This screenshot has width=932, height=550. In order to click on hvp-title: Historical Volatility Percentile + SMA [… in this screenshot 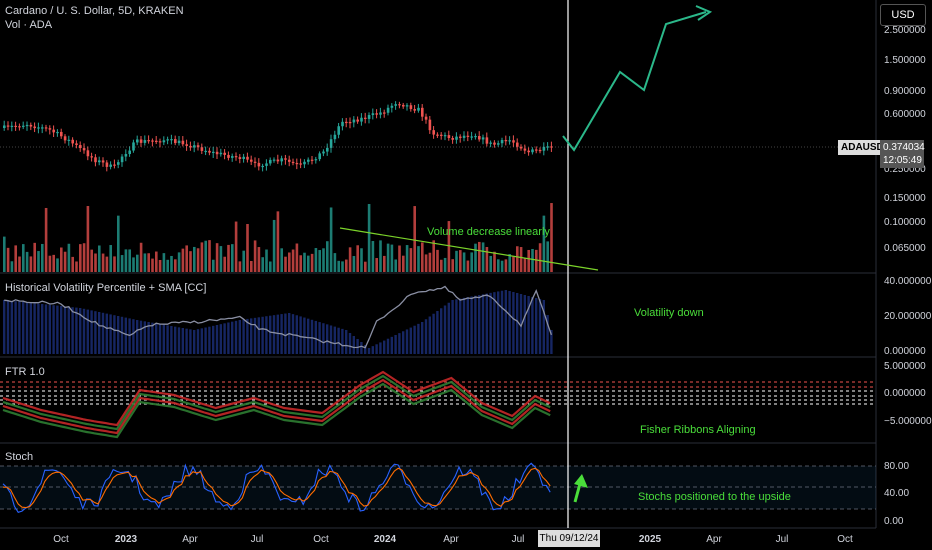, I will do `click(106, 288)`.